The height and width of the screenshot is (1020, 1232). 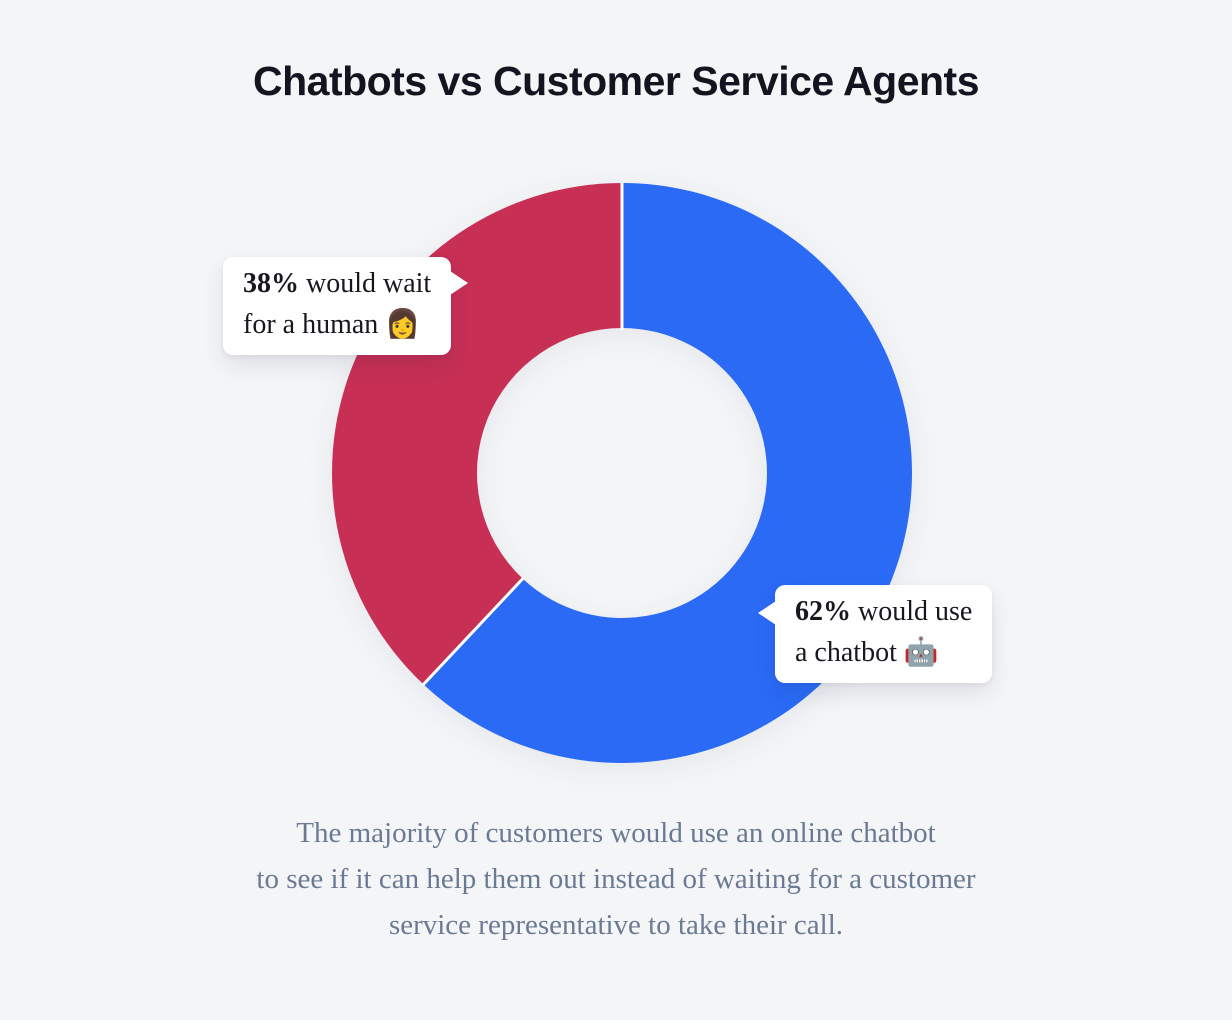 What do you see at coordinates (616, 81) in the screenshot?
I see `chart-title: Chatbots vs Customer Service Agents` at bounding box center [616, 81].